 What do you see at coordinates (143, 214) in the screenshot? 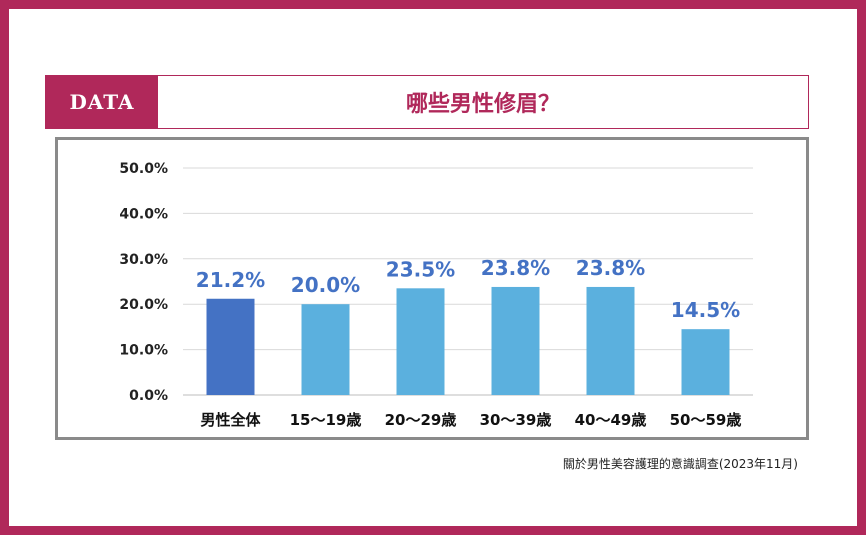
I see `y-tick-label: 40.0%` at bounding box center [143, 214].